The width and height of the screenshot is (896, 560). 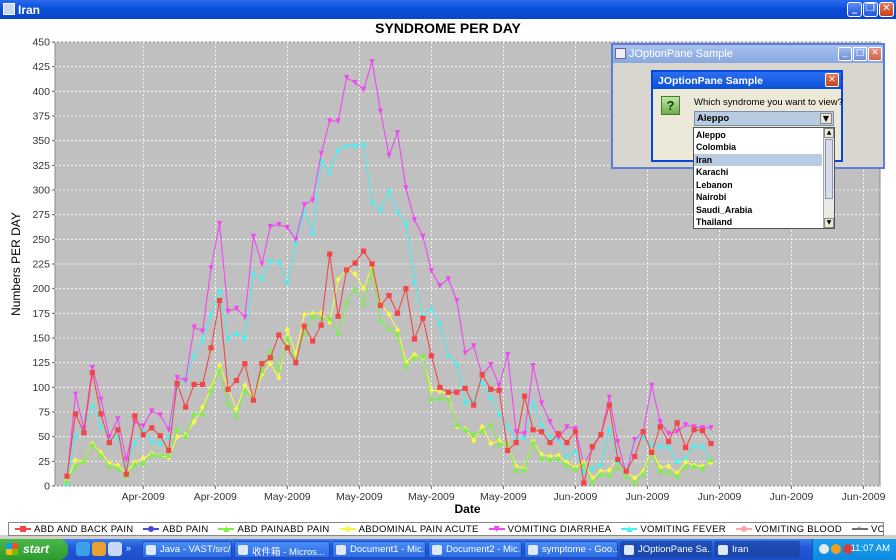 What do you see at coordinates (764, 118) in the screenshot?
I see `syndrome-combo-box: Aleppo ▼` at bounding box center [764, 118].